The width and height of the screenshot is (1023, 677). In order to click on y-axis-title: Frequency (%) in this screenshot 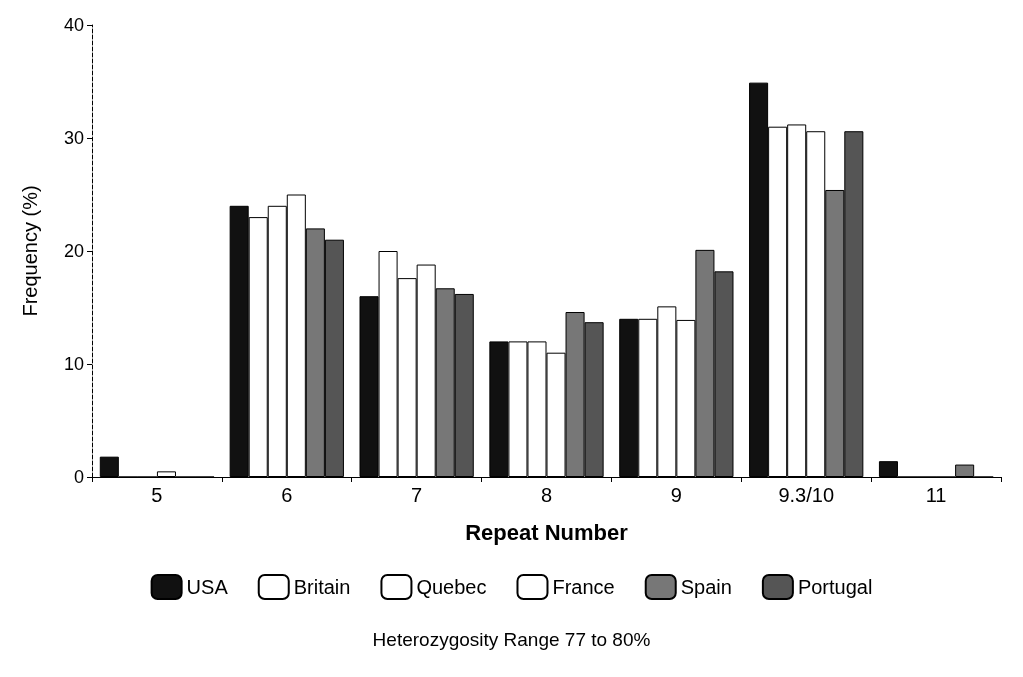, I will do `click(30, 251)`.